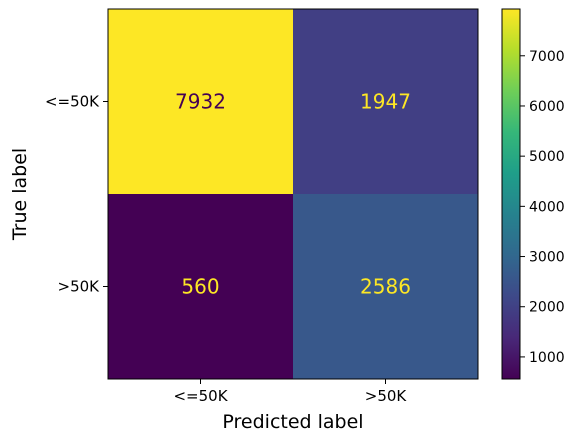  What do you see at coordinates (547, 308) in the screenshot?
I see `colorbar-tick-label-2000: 2000` at bounding box center [547, 308].